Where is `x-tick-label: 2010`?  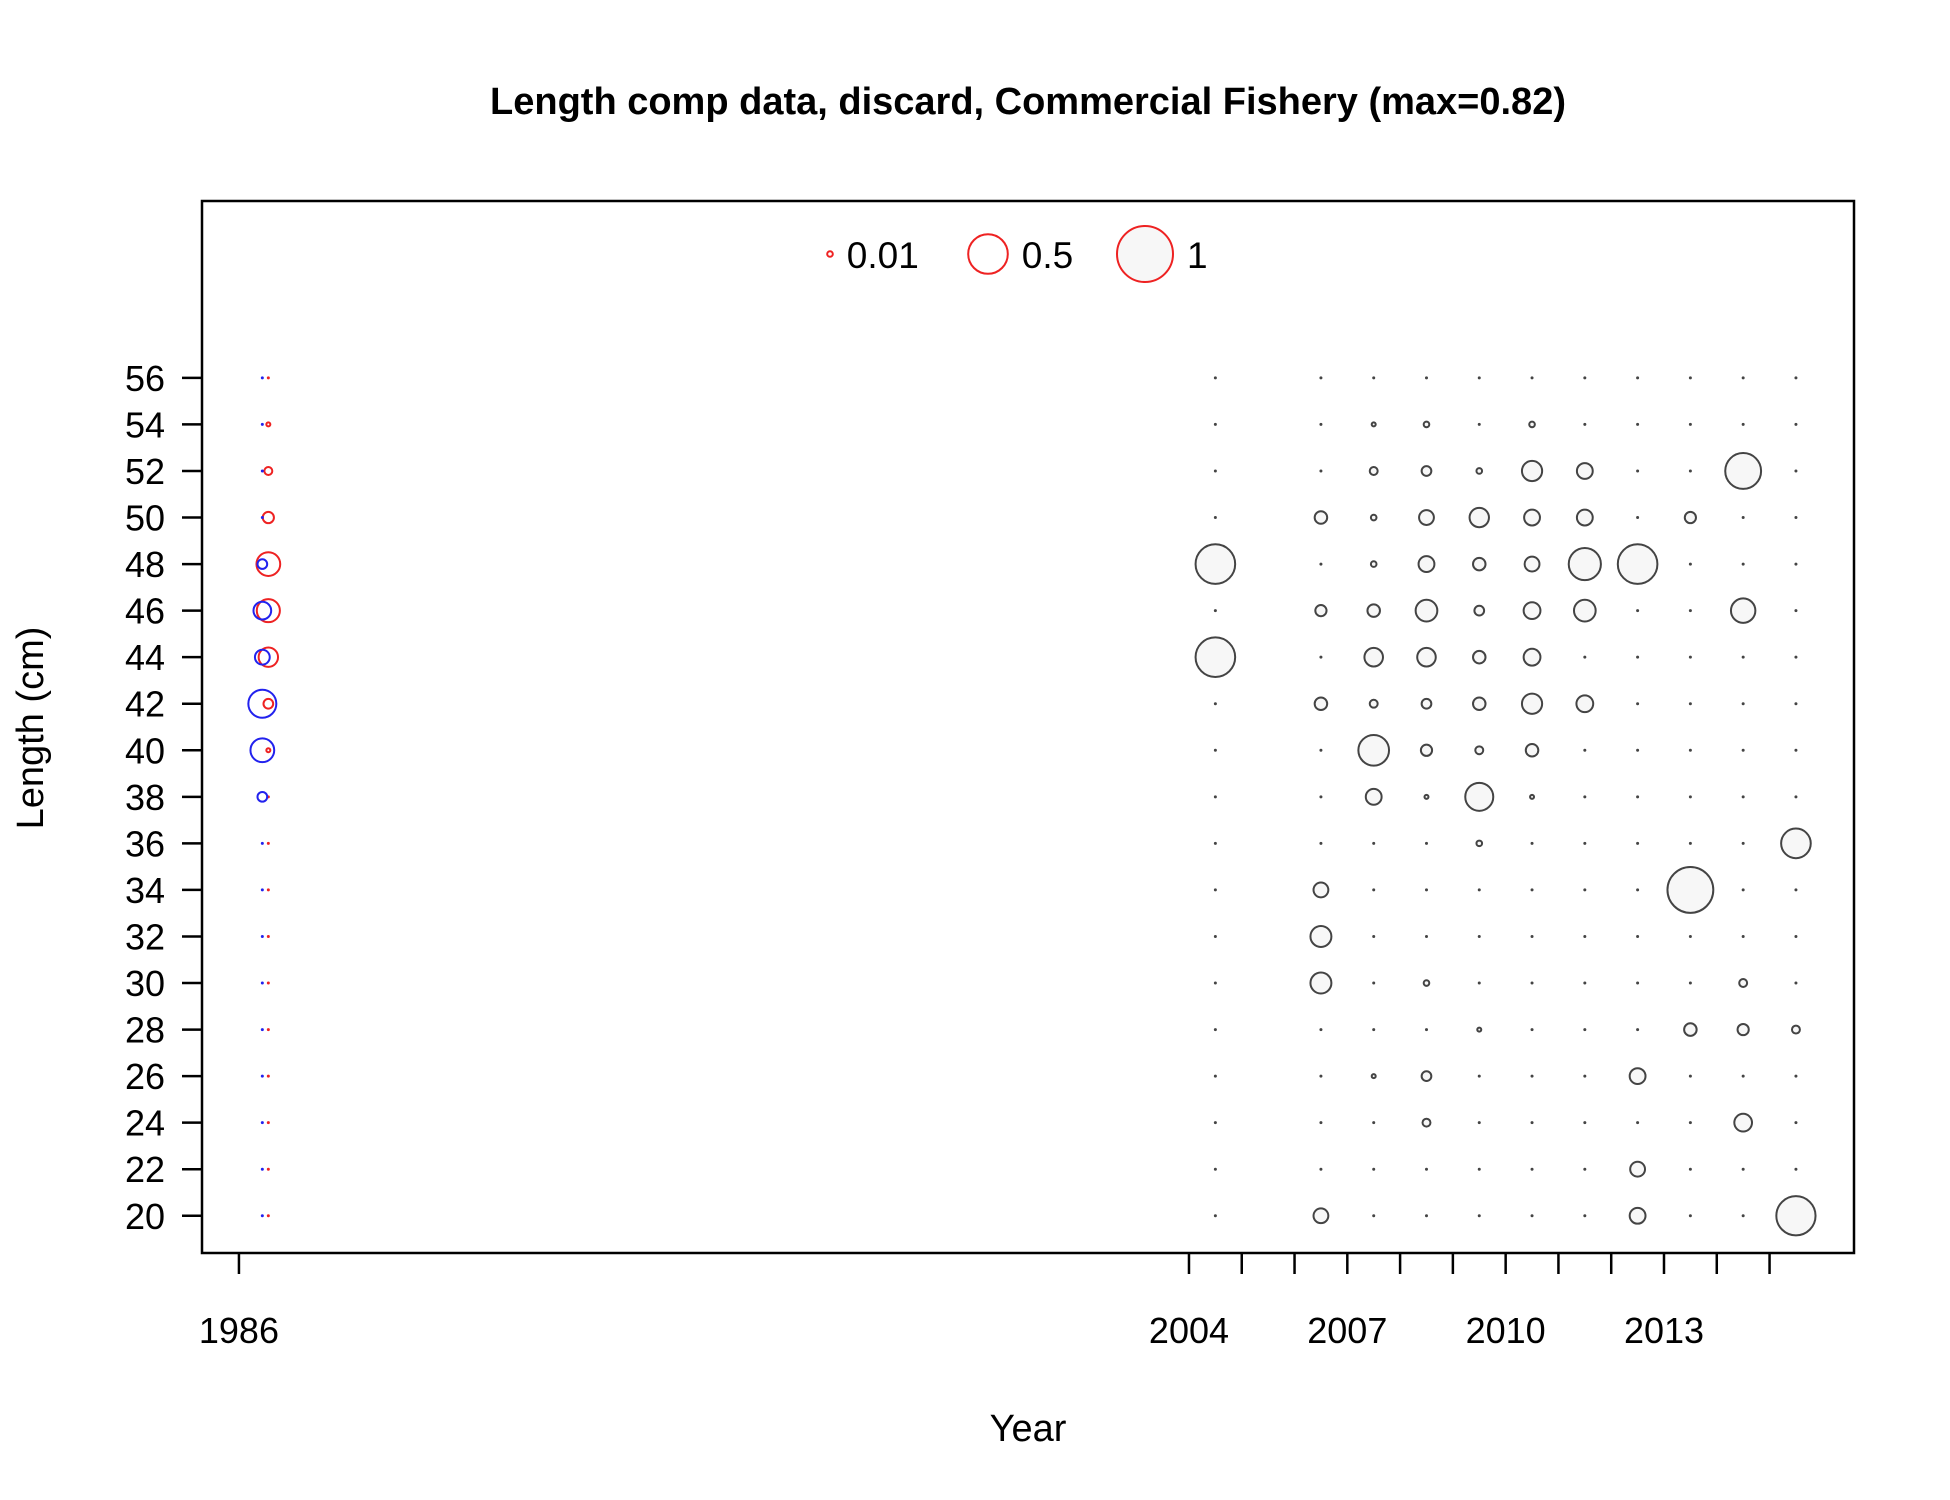
x-tick-label: 2010 is located at coordinates (1506, 1330).